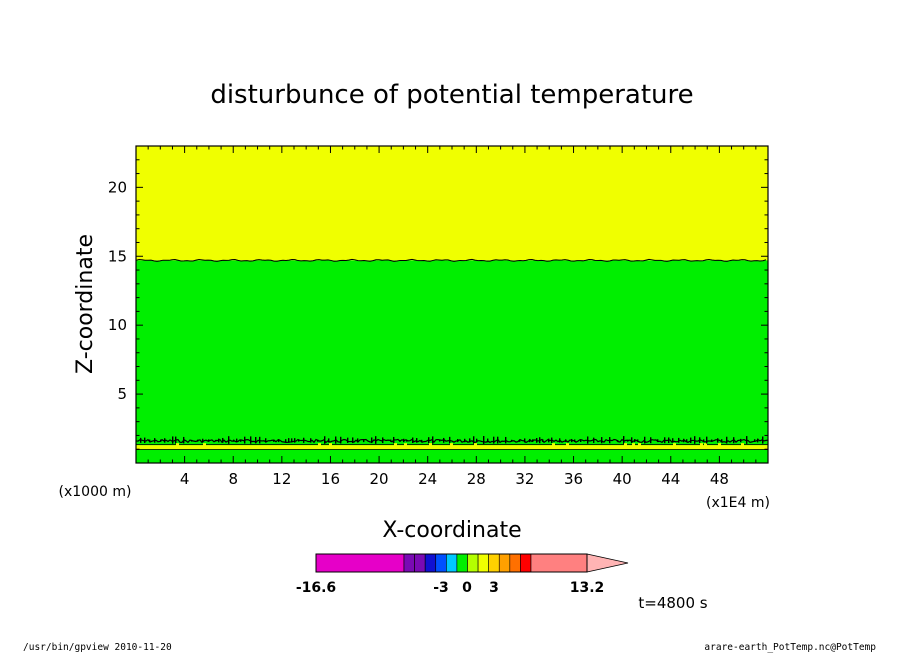  Describe the element at coordinates (379, 479) in the screenshot. I see `x-tick-label: 20` at that location.